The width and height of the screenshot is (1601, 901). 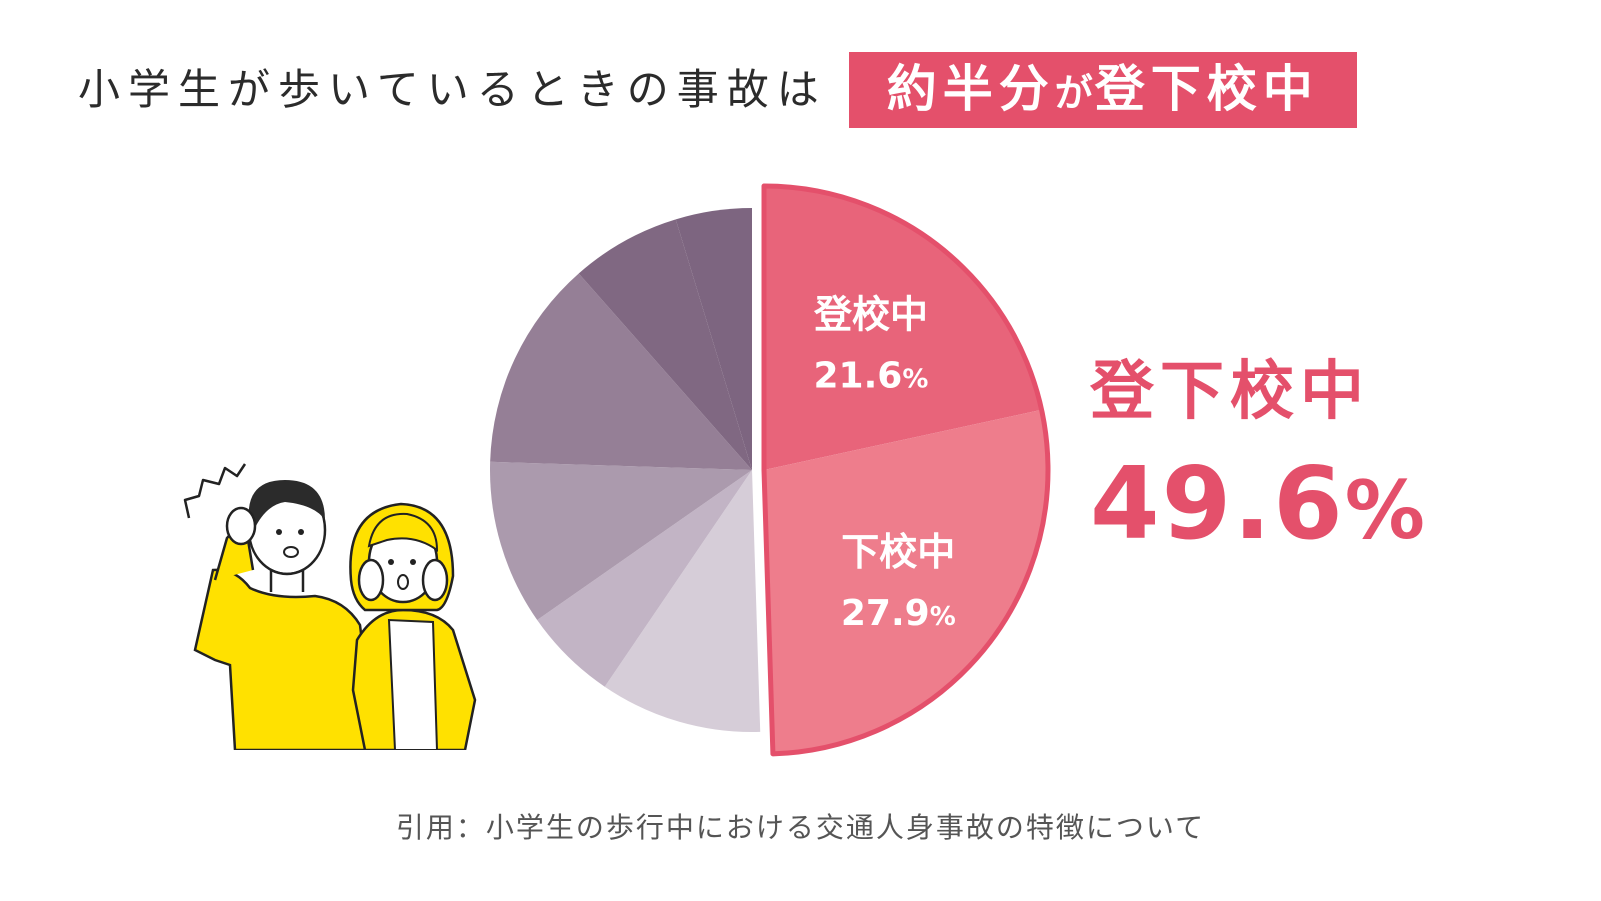 I want to click on source-citation: 引用：小学生の歩行中における交通人身事故の特徴について, so click(x=800, y=827).